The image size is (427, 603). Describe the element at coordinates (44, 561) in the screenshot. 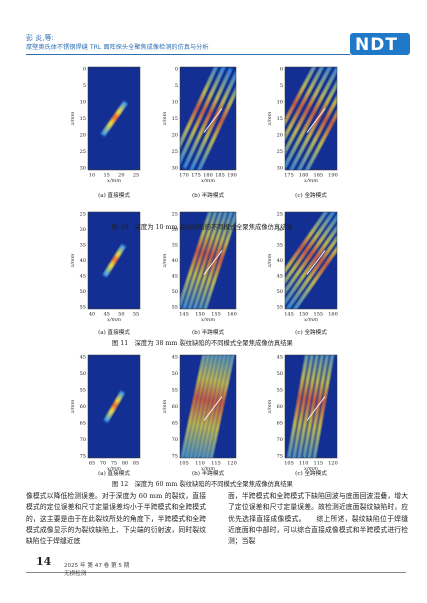

I see `page-number: 14` at that location.